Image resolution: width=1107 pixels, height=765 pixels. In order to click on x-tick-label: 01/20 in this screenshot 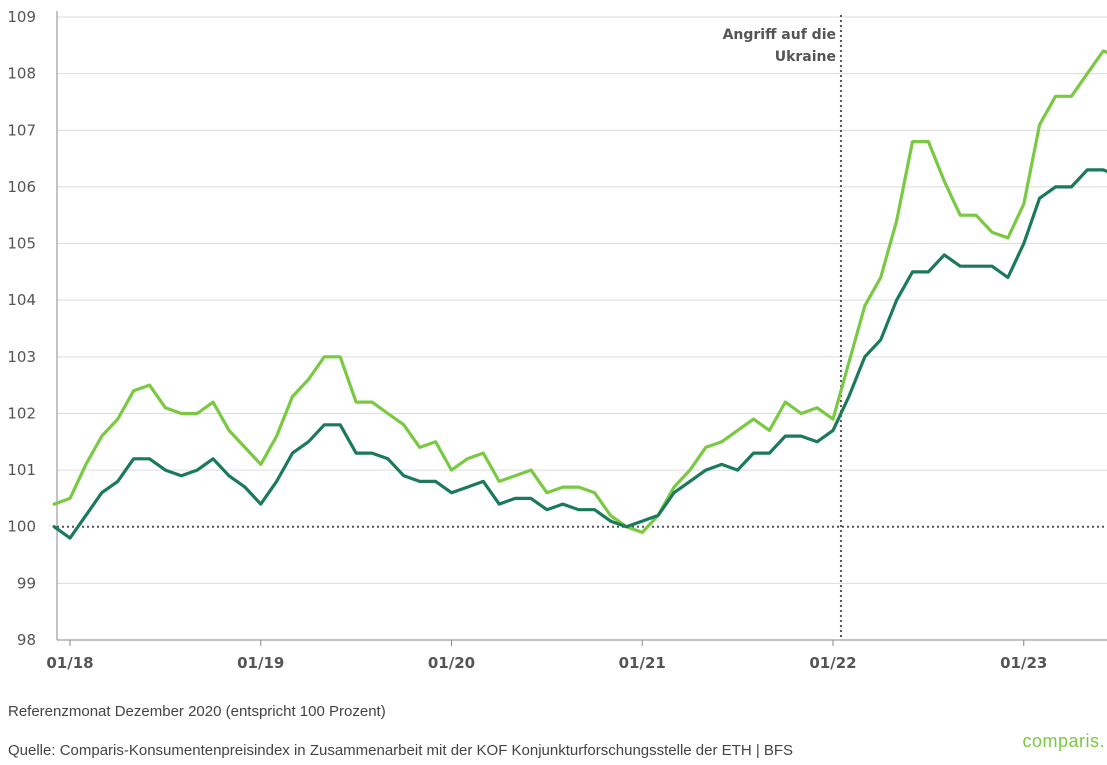, I will do `click(451, 663)`.